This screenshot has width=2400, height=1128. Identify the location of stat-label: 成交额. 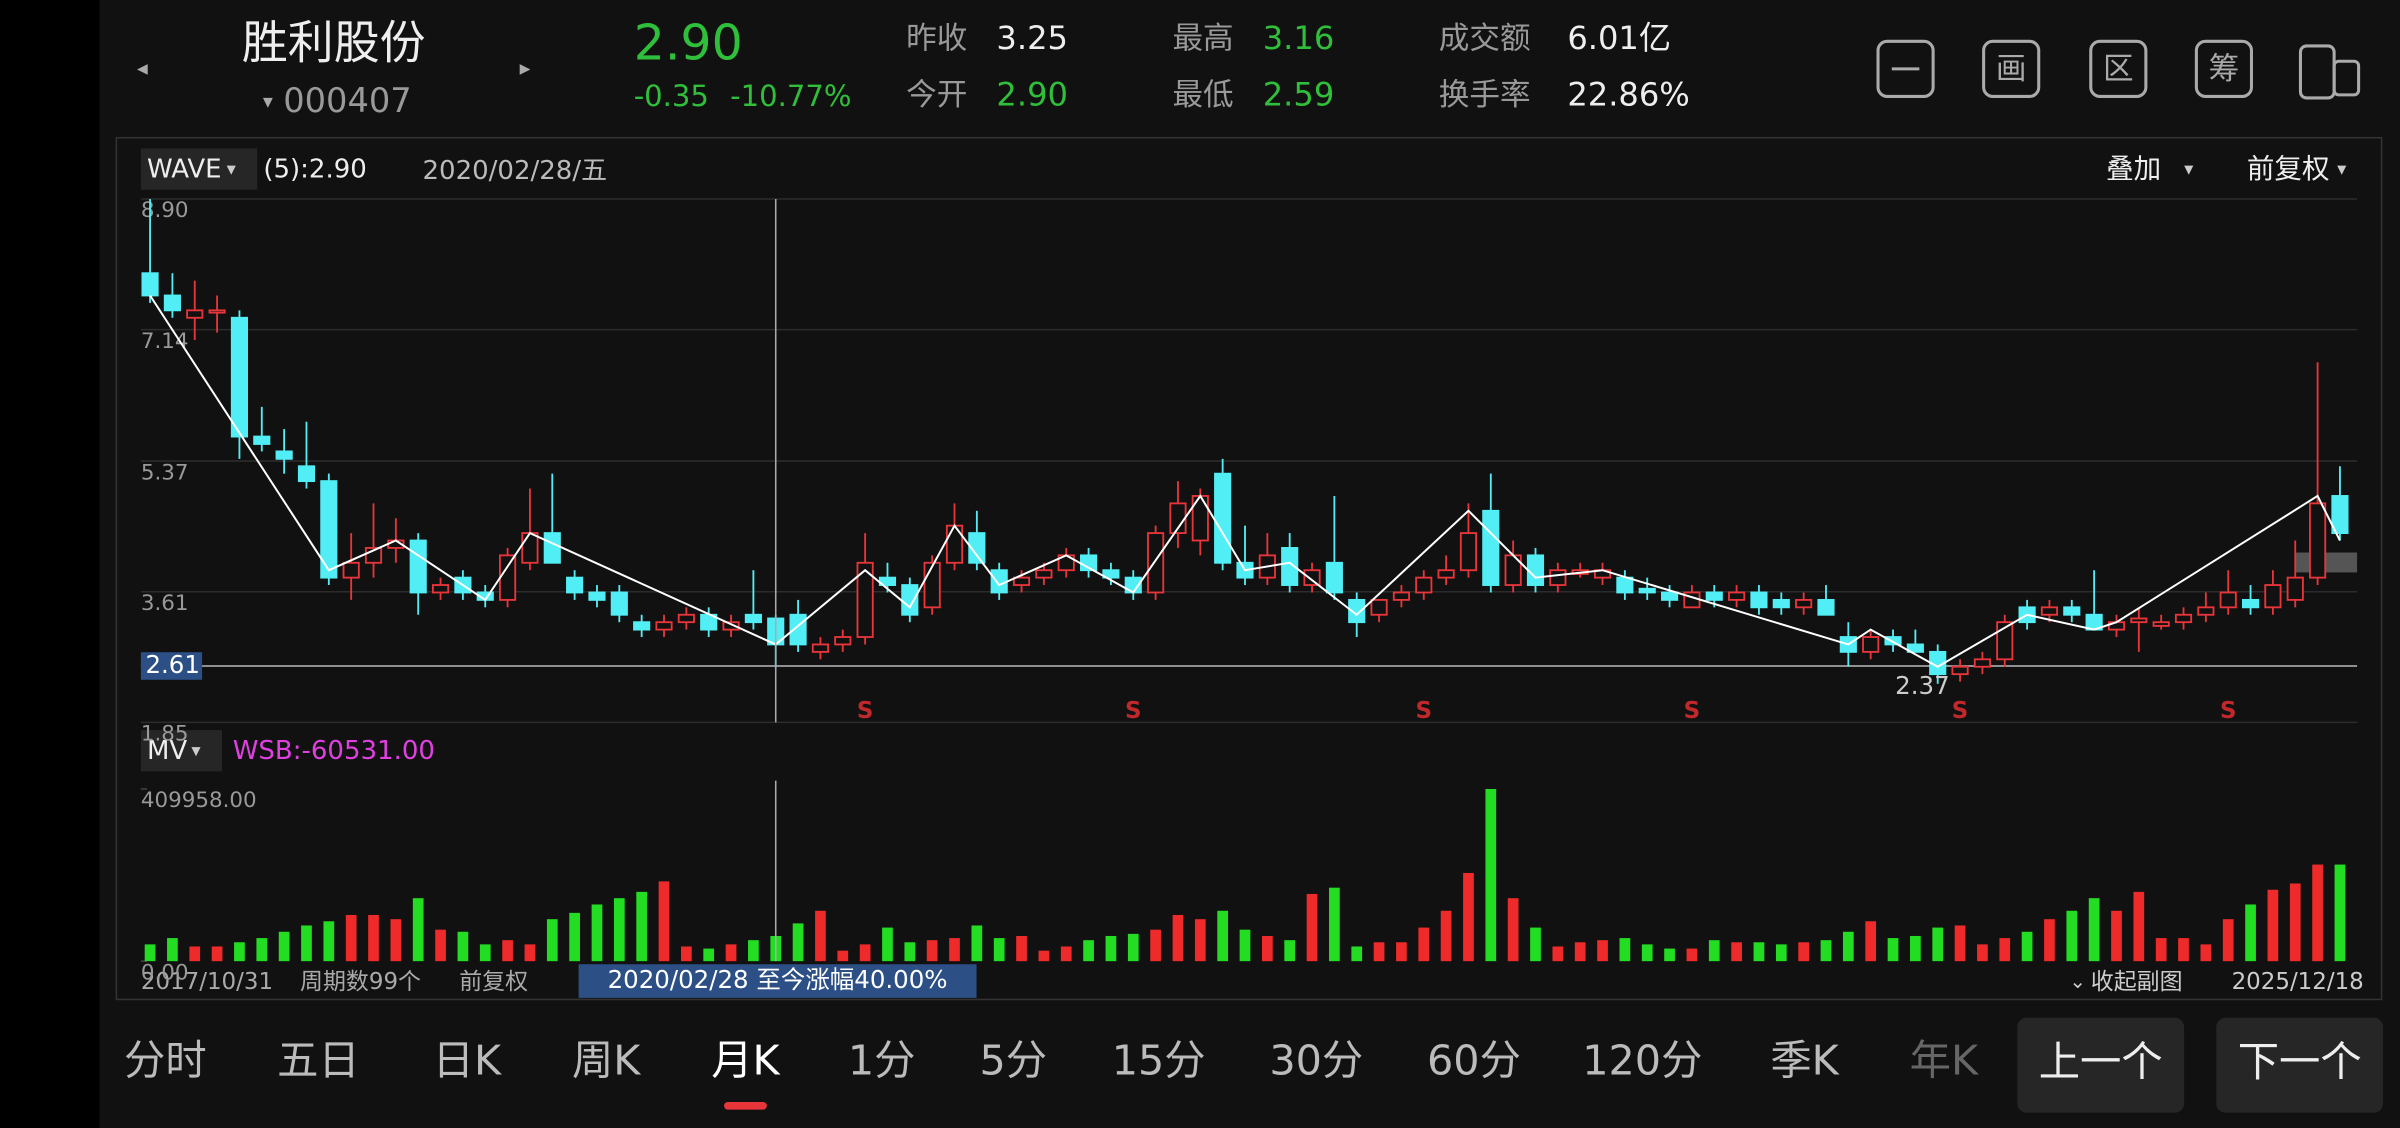
(1485, 38).